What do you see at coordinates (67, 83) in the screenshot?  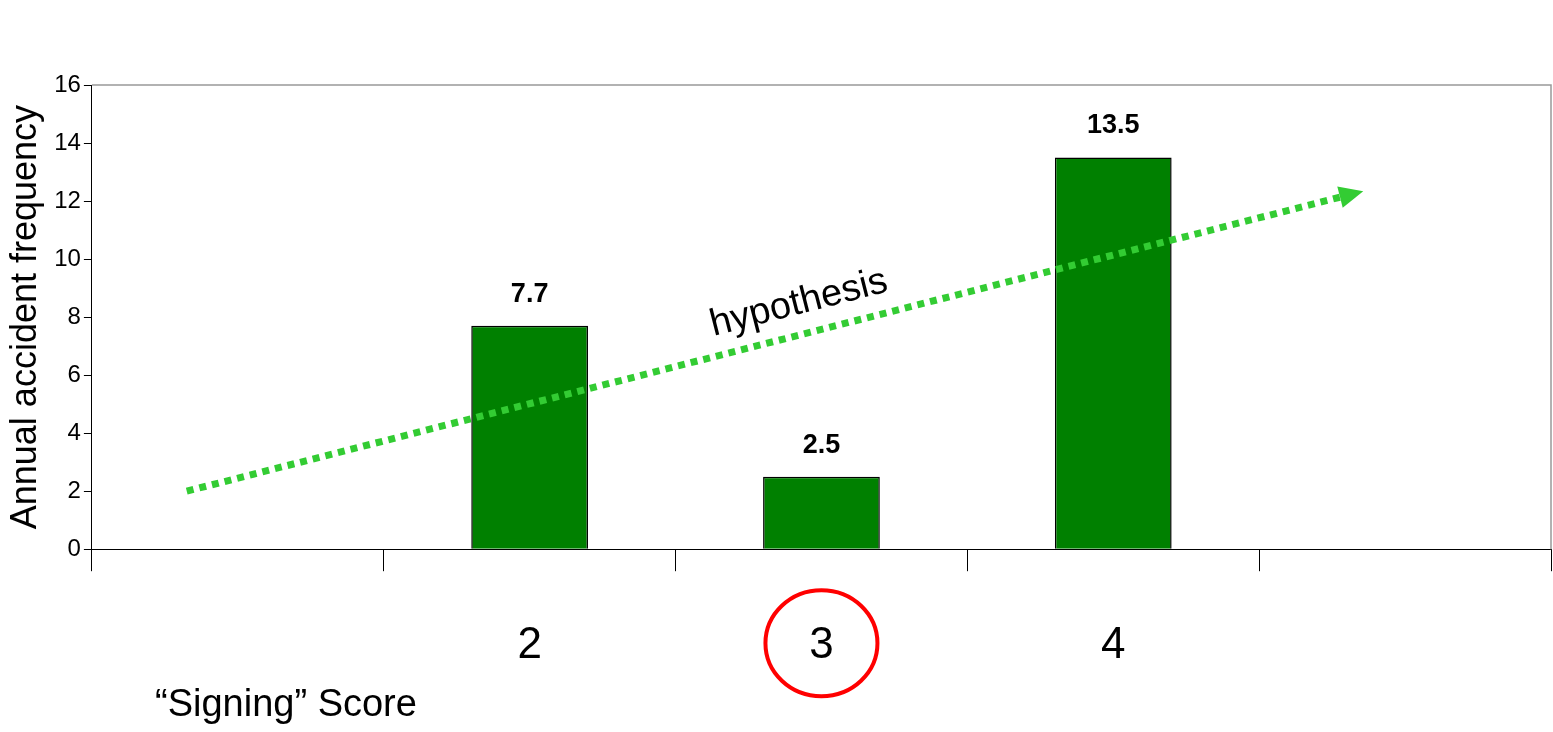 I see `y-tick-label: 16` at bounding box center [67, 83].